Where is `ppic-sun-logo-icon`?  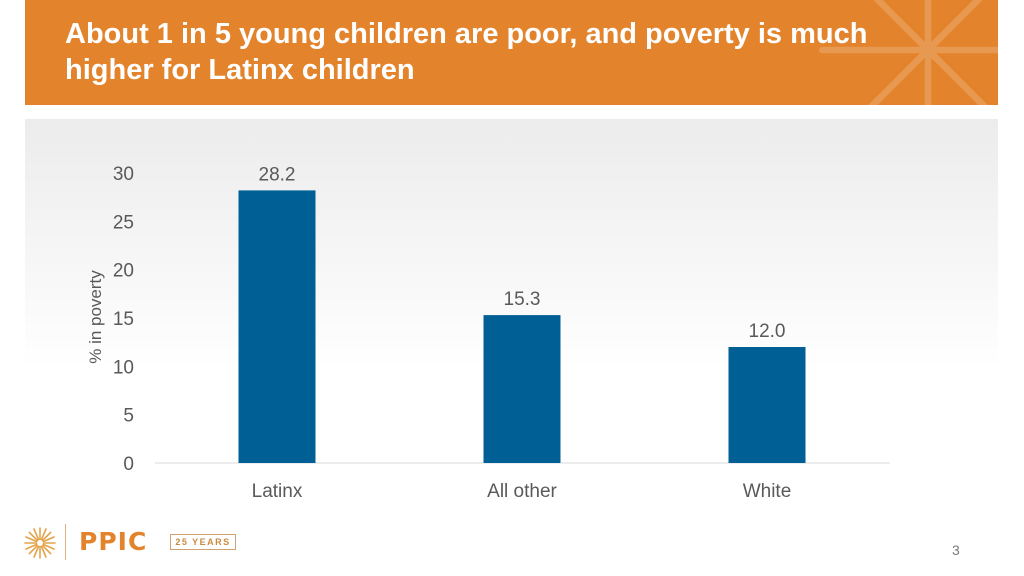 ppic-sun-logo-icon is located at coordinates (40, 543).